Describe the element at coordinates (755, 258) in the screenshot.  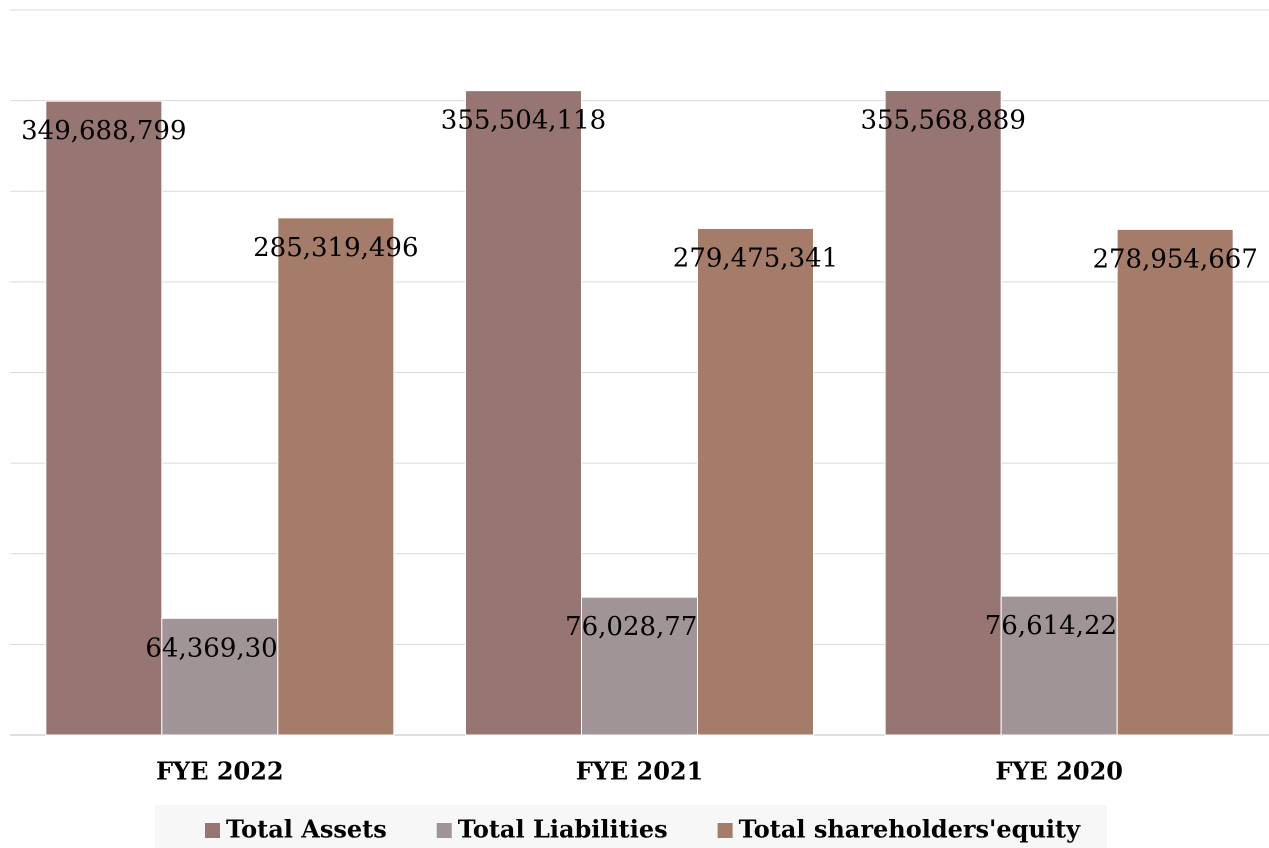
I see `data-label: 279,475,341` at that location.